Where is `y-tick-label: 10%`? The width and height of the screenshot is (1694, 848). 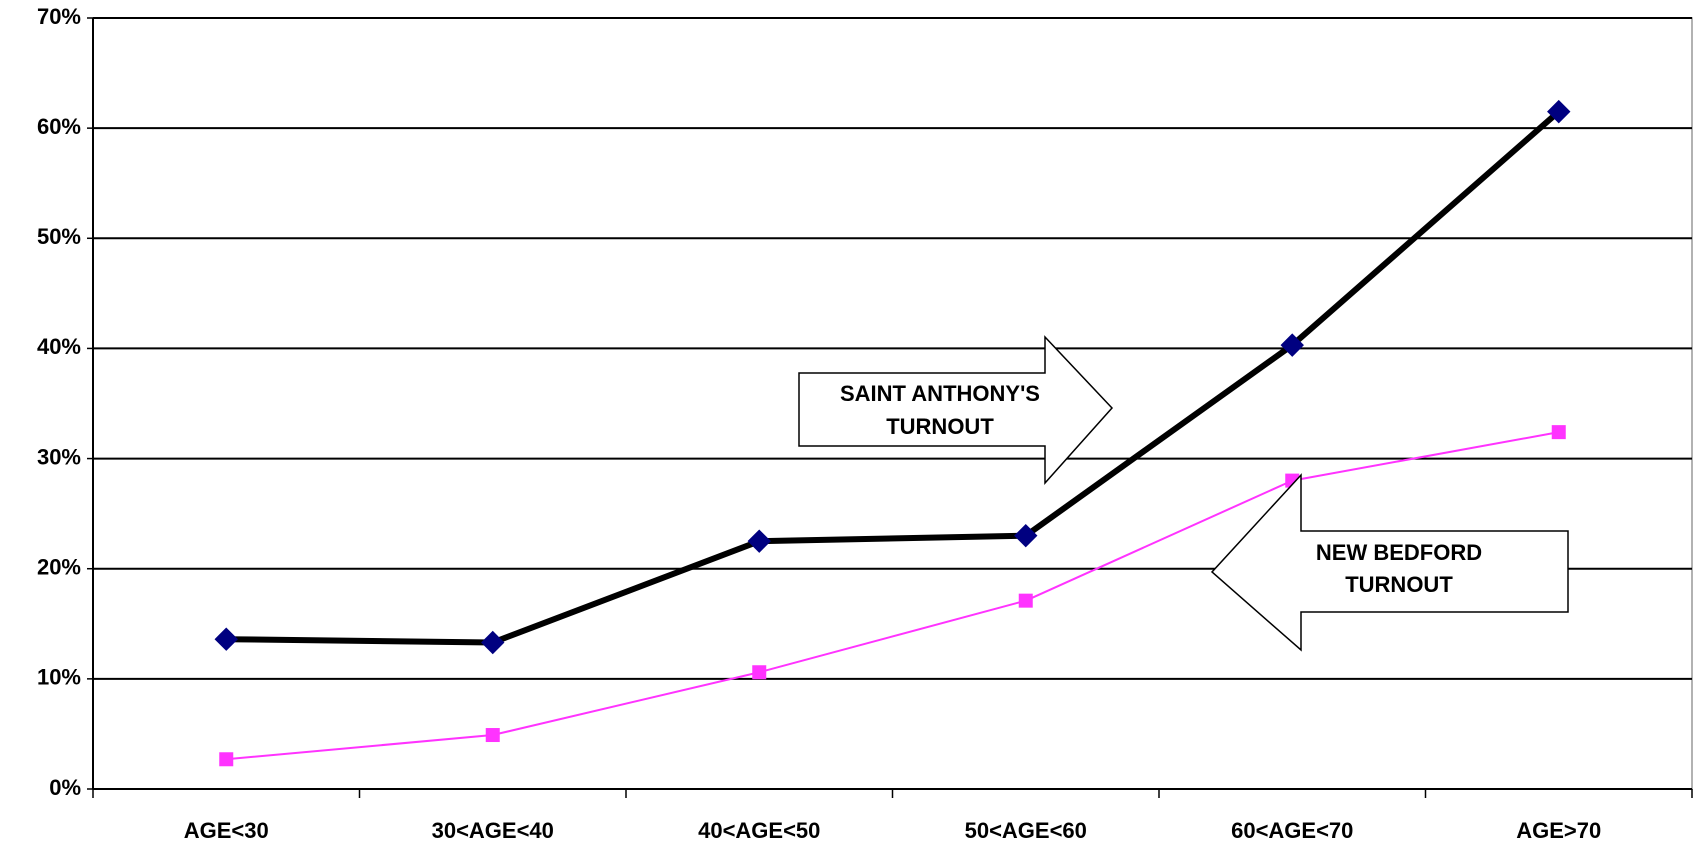
y-tick-label: 10% is located at coordinates (59, 677).